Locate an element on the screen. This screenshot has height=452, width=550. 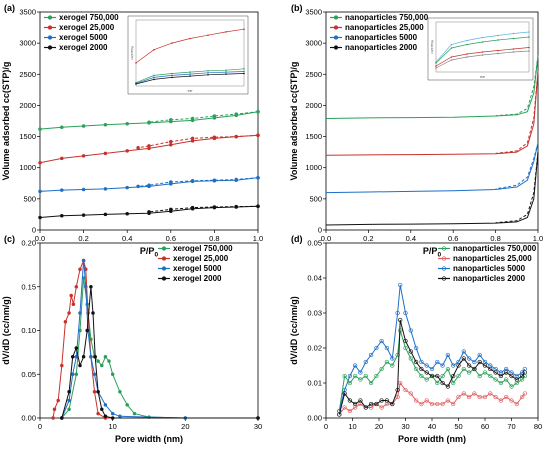
panel-label: (a) is located at coordinates (9, 8).